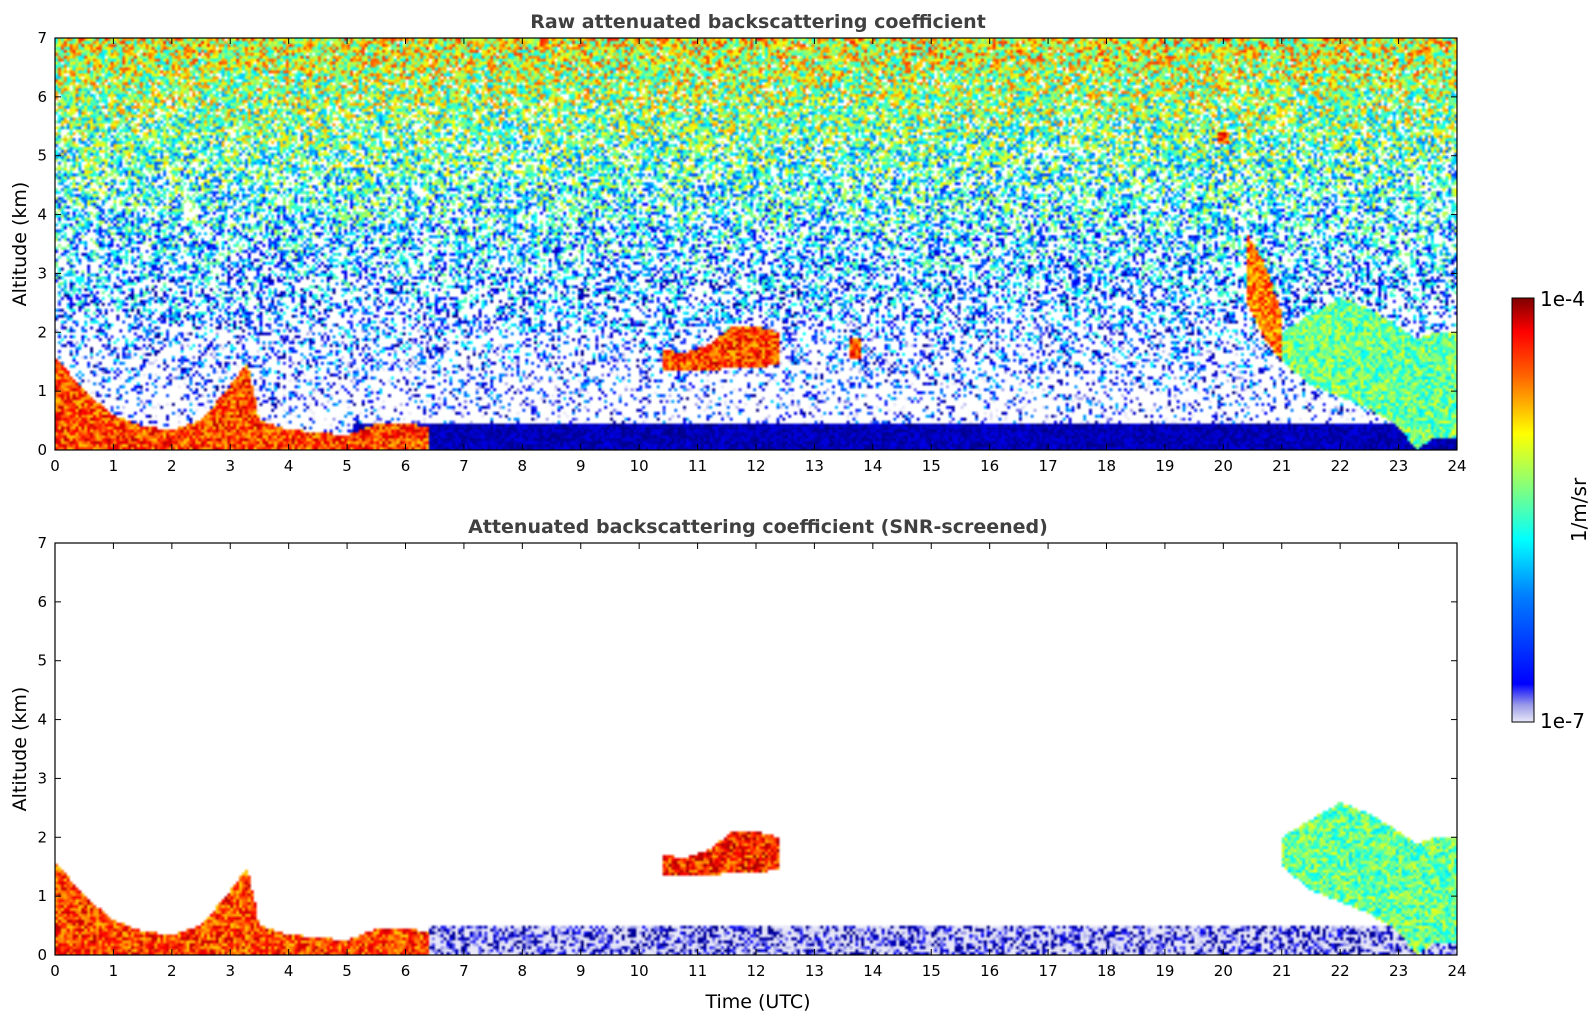 The image size is (1595, 1020). What do you see at coordinates (1551, 510) in the screenshot?
I see `colorbar: 1e-4 1e-7 1/m/sr` at bounding box center [1551, 510].